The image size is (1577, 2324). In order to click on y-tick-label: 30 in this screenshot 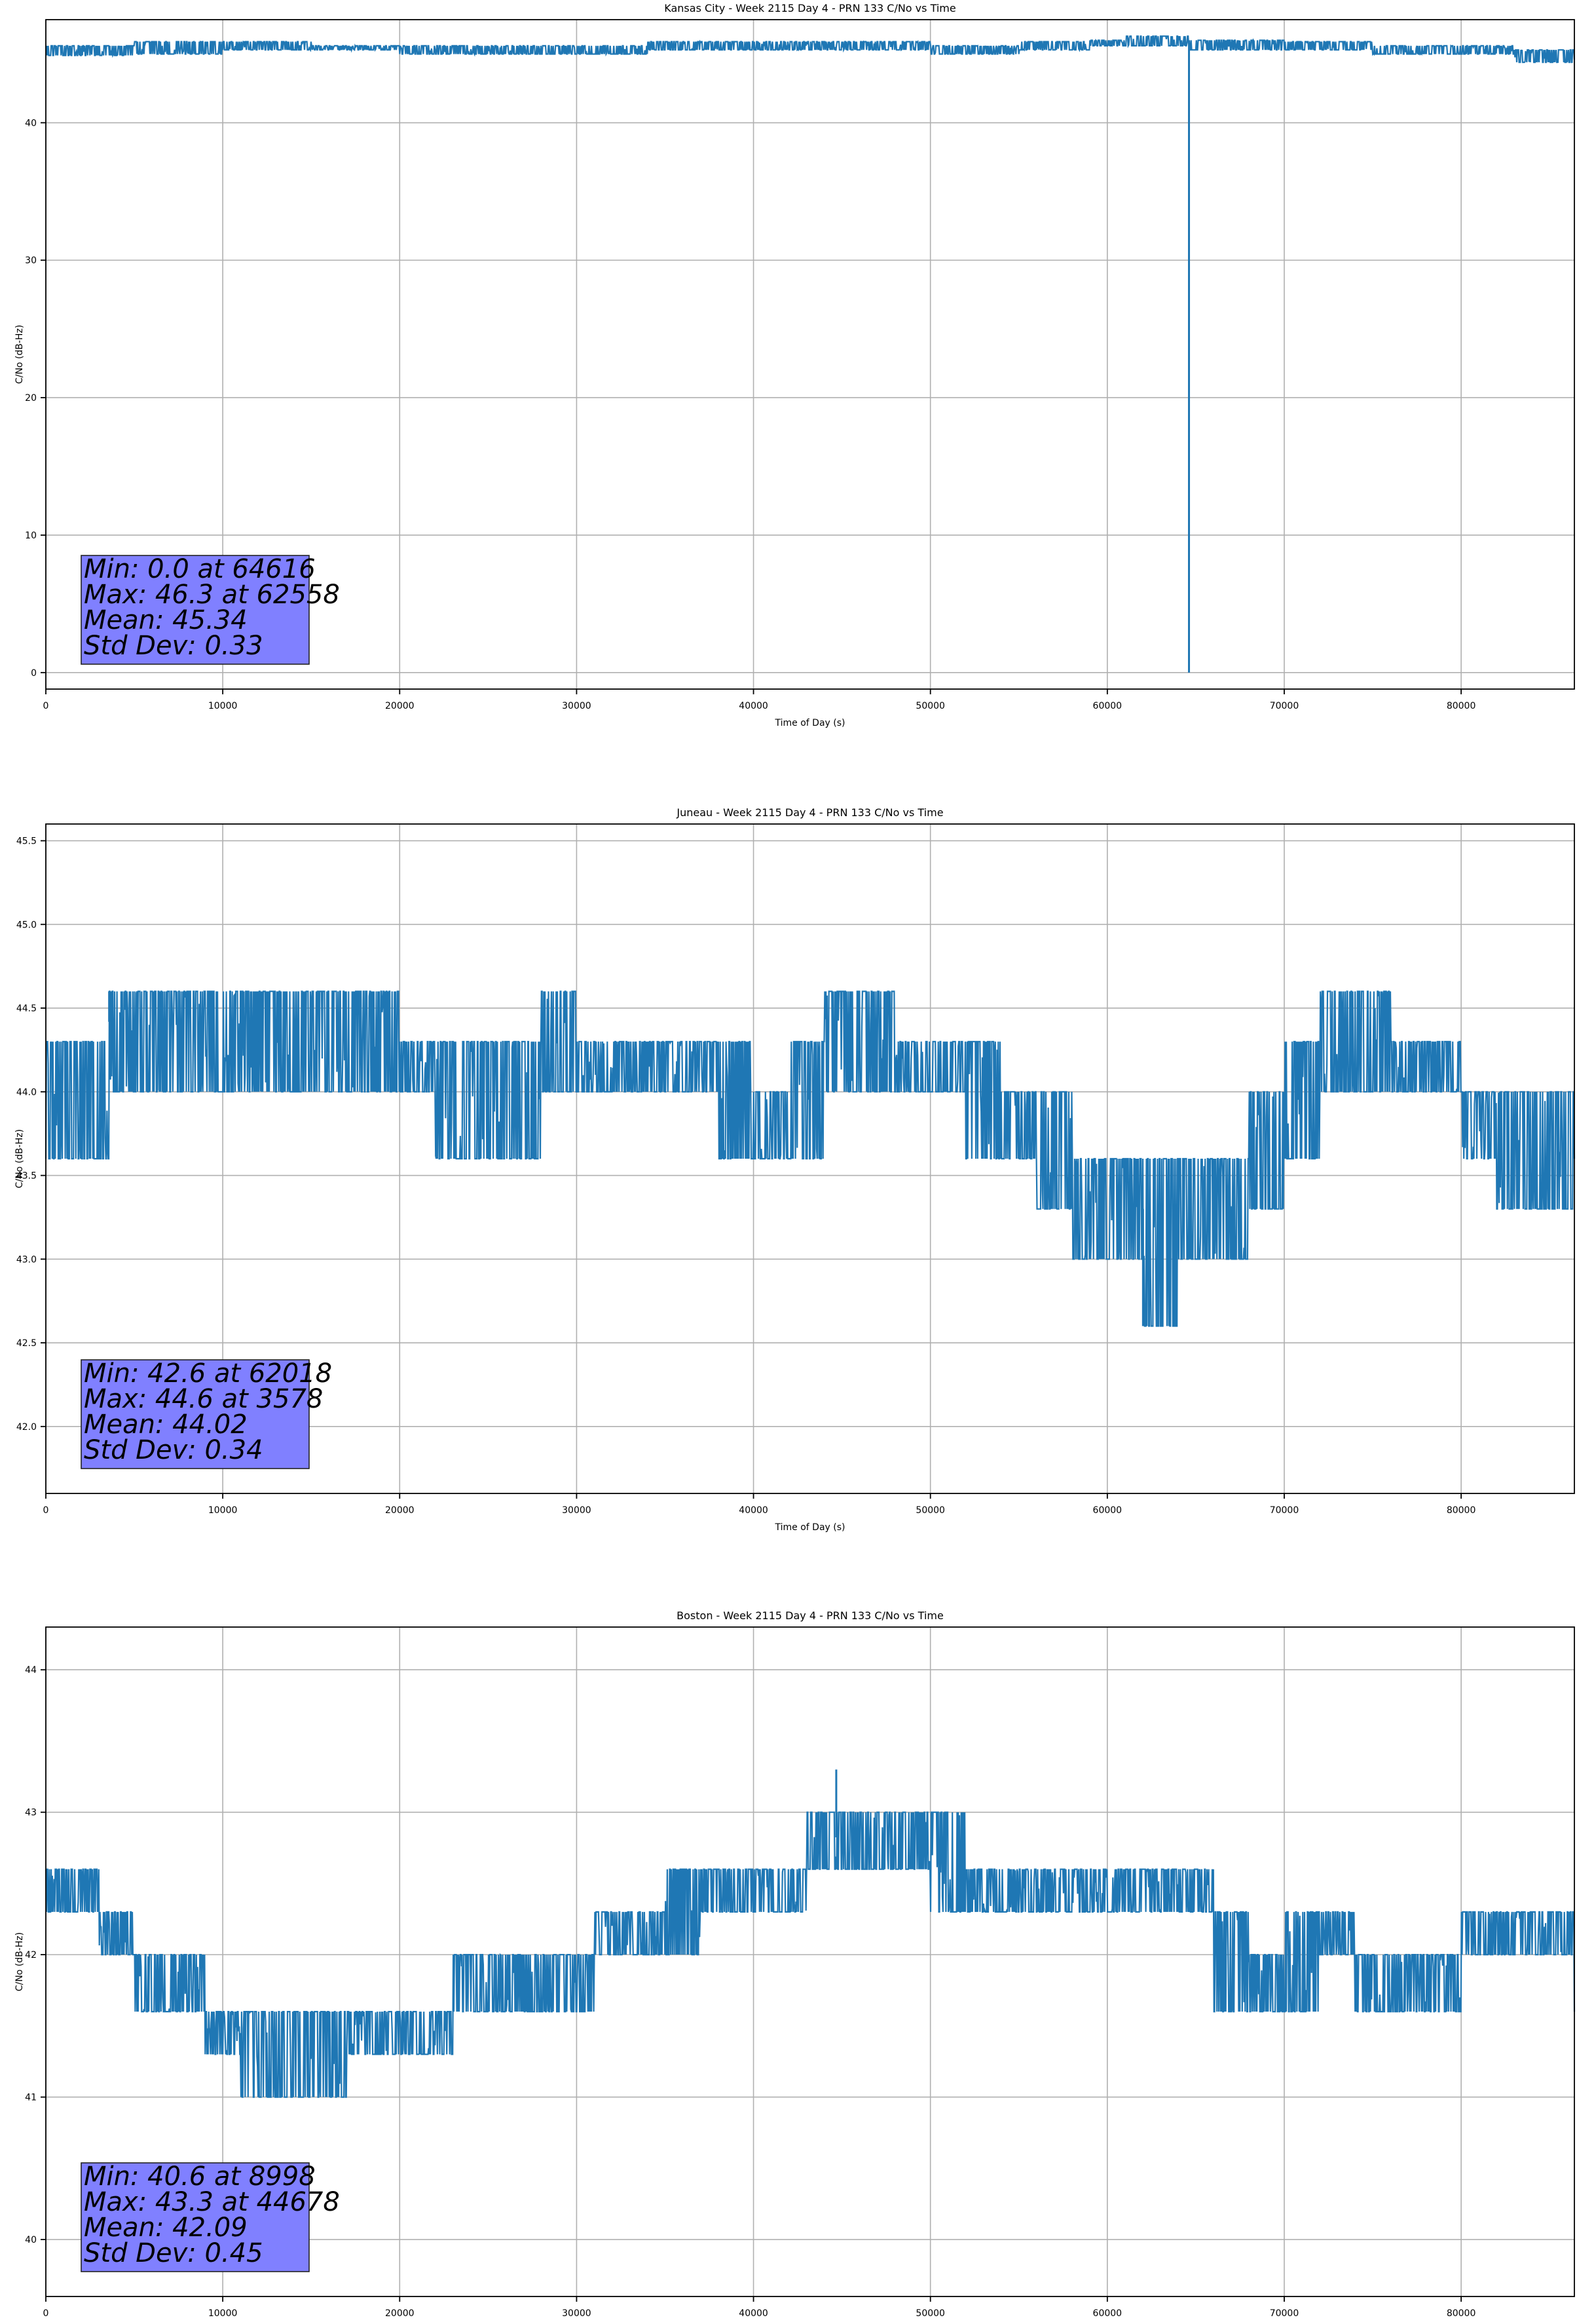, I will do `click(31, 260)`.